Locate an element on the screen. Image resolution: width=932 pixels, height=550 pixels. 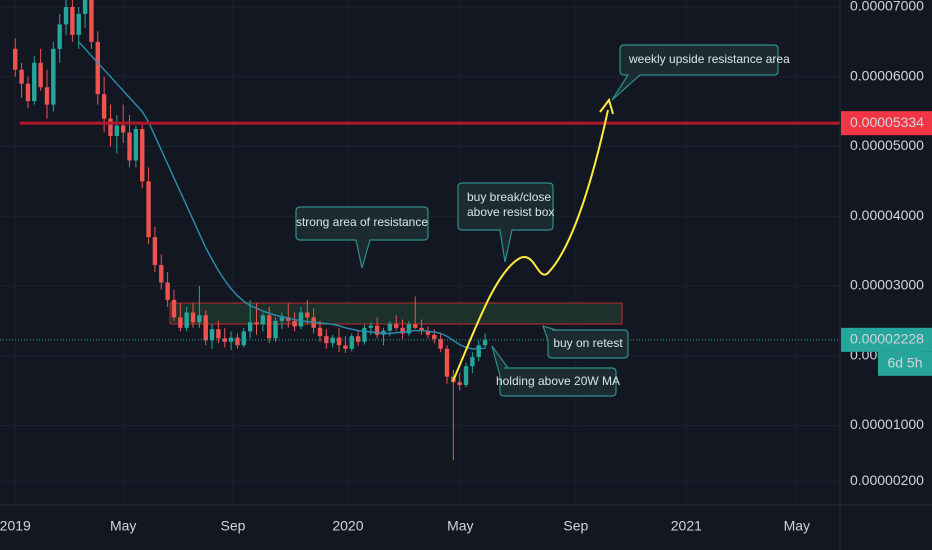
annotation: strong area of resistance is located at coordinates (362, 222).